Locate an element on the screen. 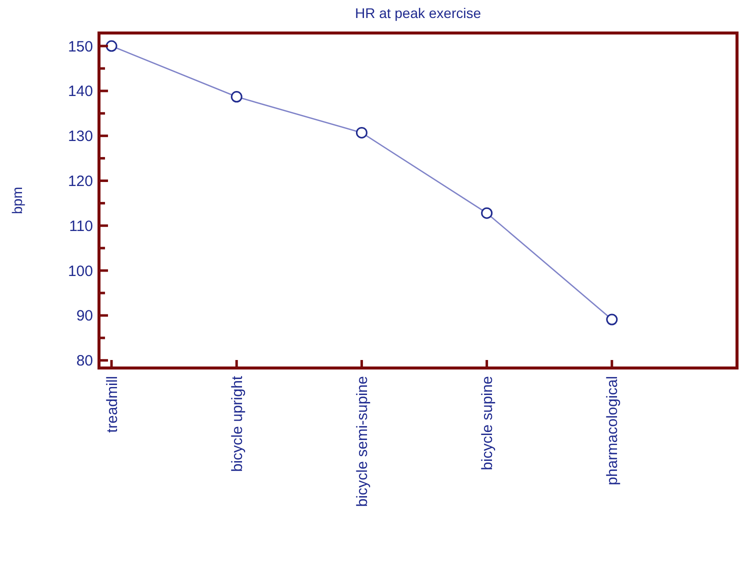 Image resolution: width=739 pixels, height=568 pixels. y-tick-label: 150 is located at coordinates (80, 47).